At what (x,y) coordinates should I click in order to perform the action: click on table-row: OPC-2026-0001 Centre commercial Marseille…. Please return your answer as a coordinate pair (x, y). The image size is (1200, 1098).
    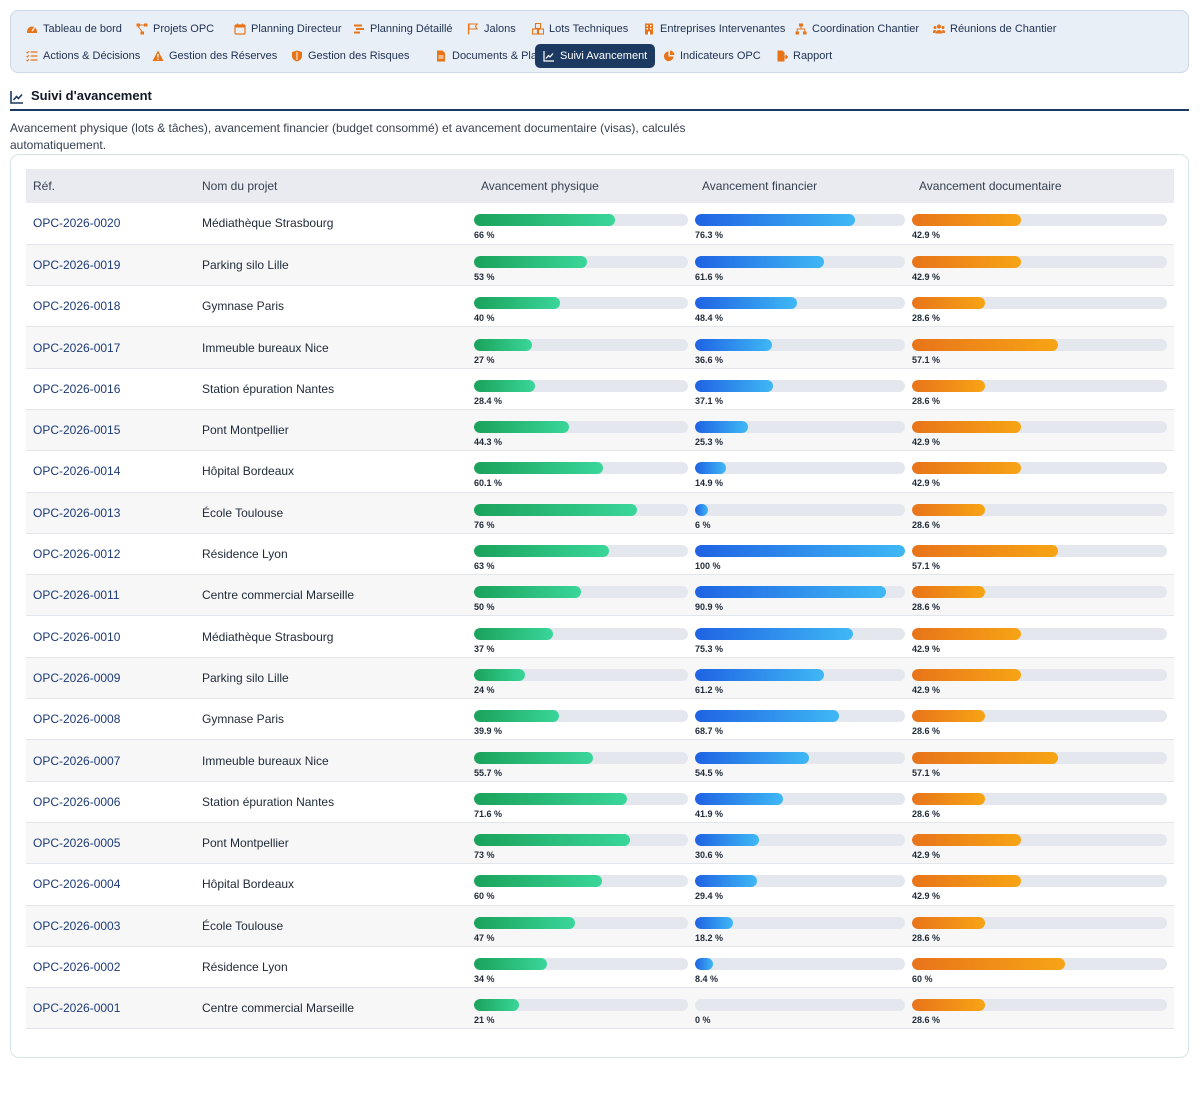
    Looking at the image, I should click on (600, 1008).